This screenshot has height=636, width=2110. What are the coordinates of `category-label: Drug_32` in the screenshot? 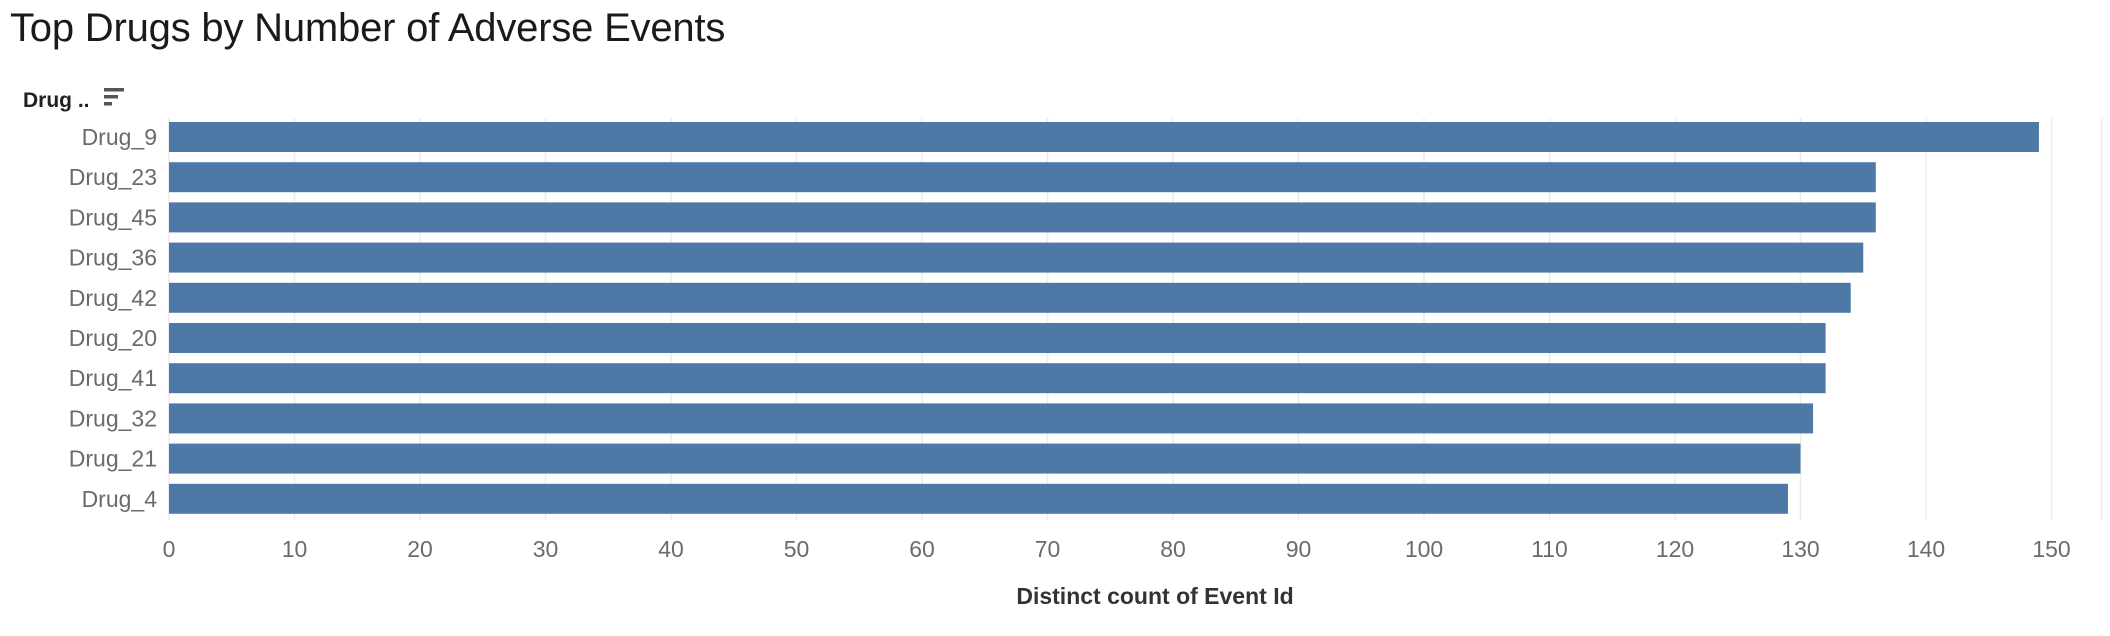 It's located at (113, 418).